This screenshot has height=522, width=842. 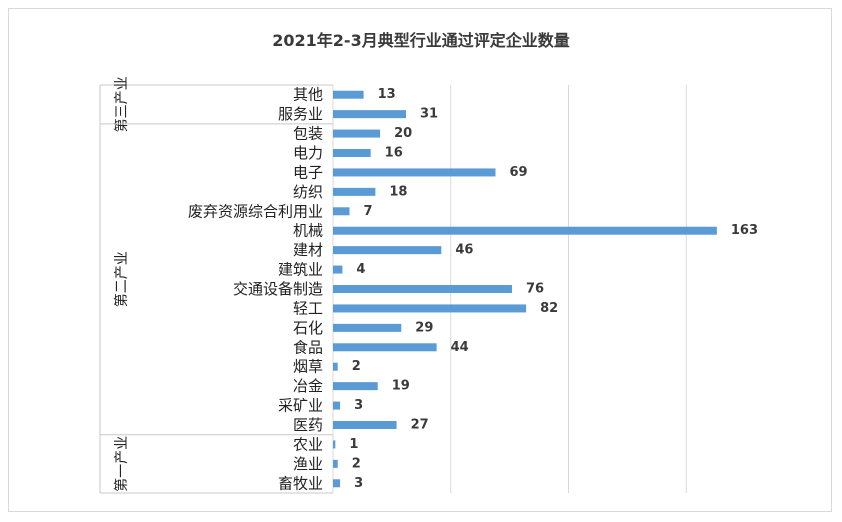 I want to click on value-label: 1, so click(x=353, y=444).